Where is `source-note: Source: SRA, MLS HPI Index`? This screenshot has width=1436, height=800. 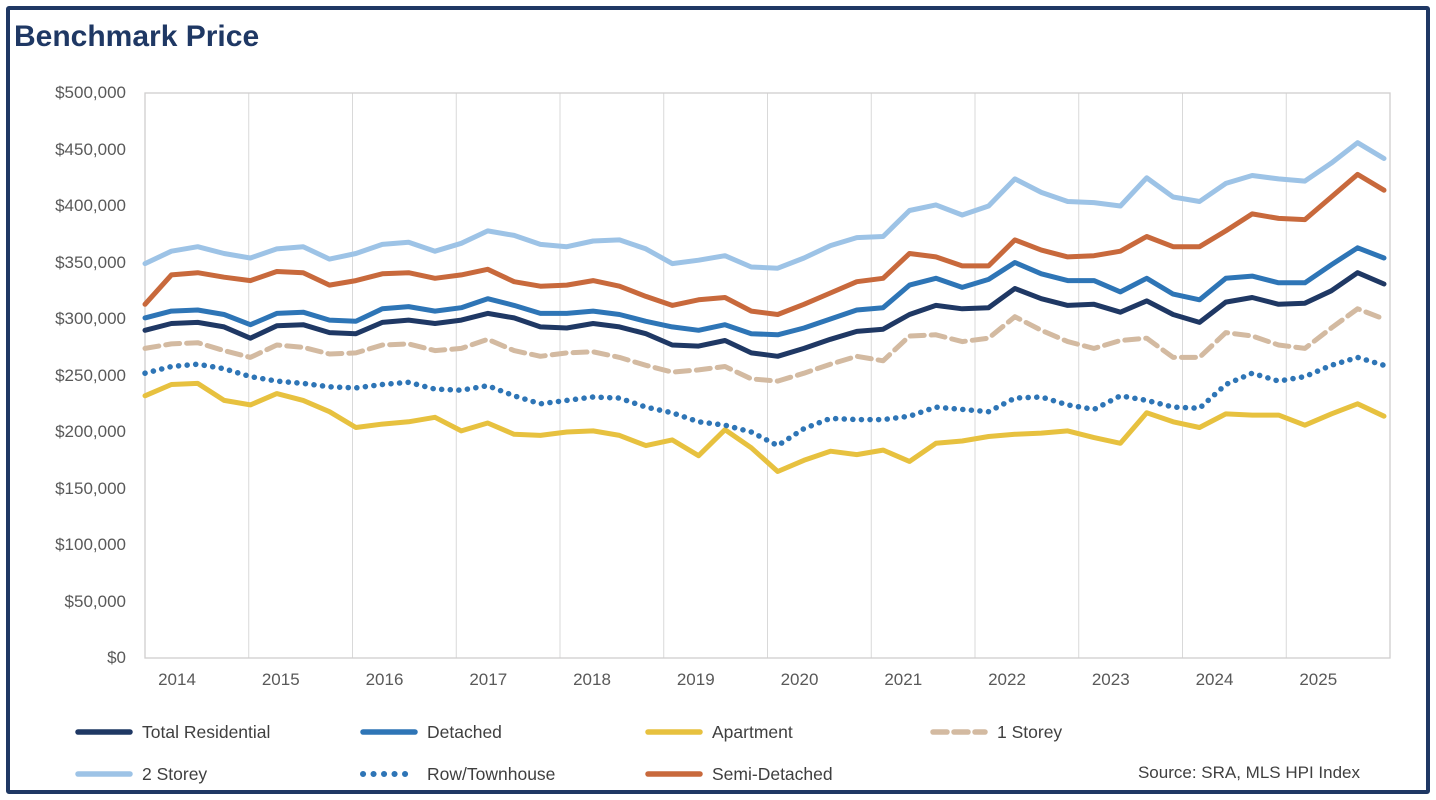 source-note: Source: SRA, MLS HPI Index is located at coordinates (1248, 772).